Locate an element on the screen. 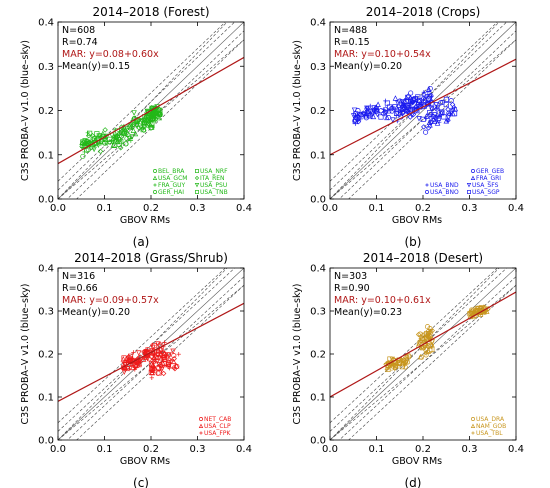  legend-entry: USA_BND is located at coordinates (444, 185).